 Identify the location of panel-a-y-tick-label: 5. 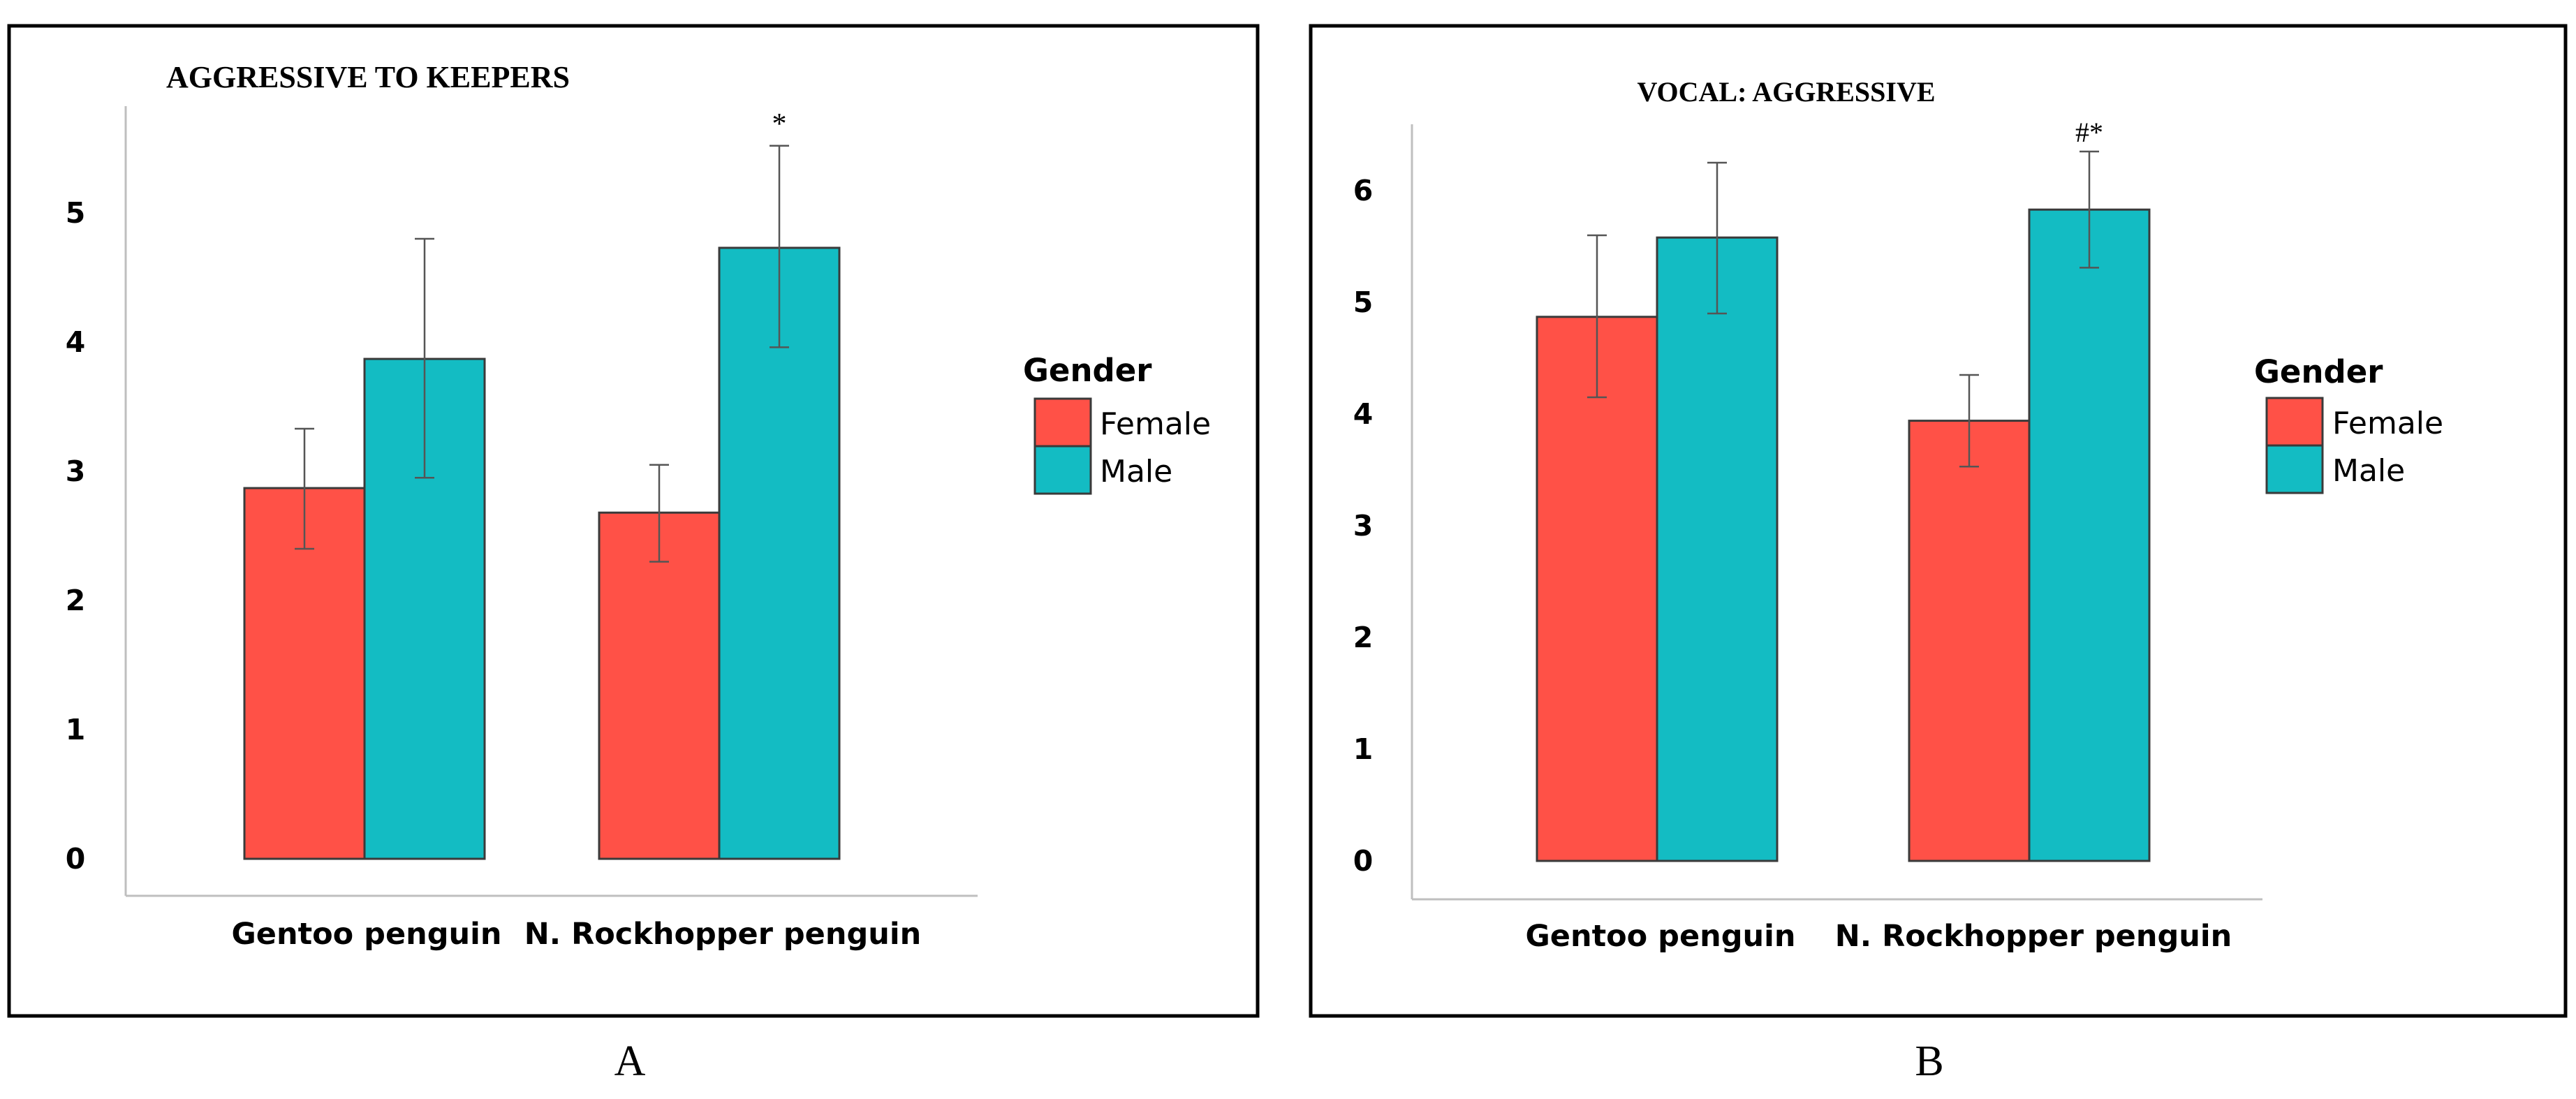
(76, 213).